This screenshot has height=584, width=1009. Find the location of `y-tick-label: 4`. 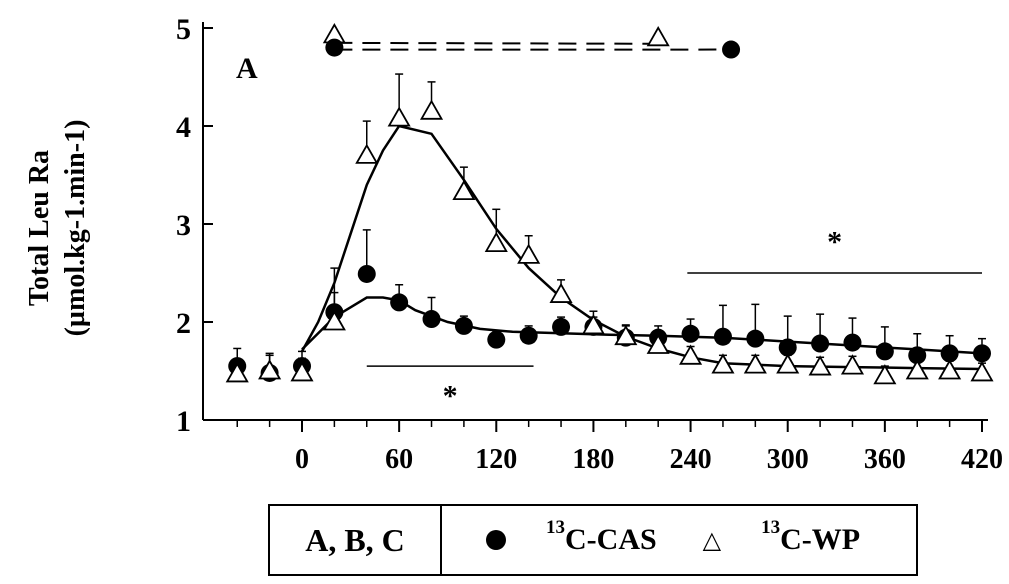

y-tick-label: 4 is located at coordinates (183, 127).